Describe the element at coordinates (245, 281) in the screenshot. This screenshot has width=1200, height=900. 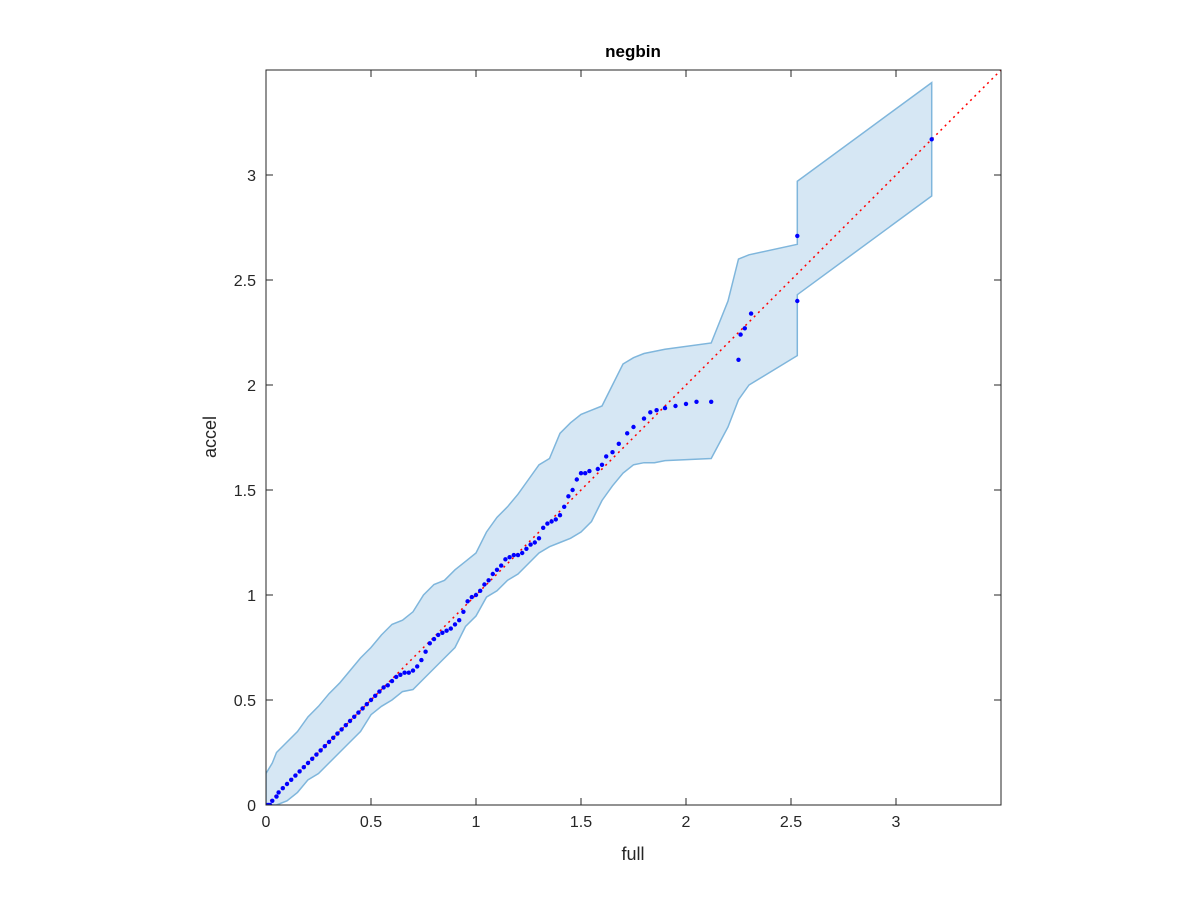
I see `y-tick-label: 2.5` at that location.